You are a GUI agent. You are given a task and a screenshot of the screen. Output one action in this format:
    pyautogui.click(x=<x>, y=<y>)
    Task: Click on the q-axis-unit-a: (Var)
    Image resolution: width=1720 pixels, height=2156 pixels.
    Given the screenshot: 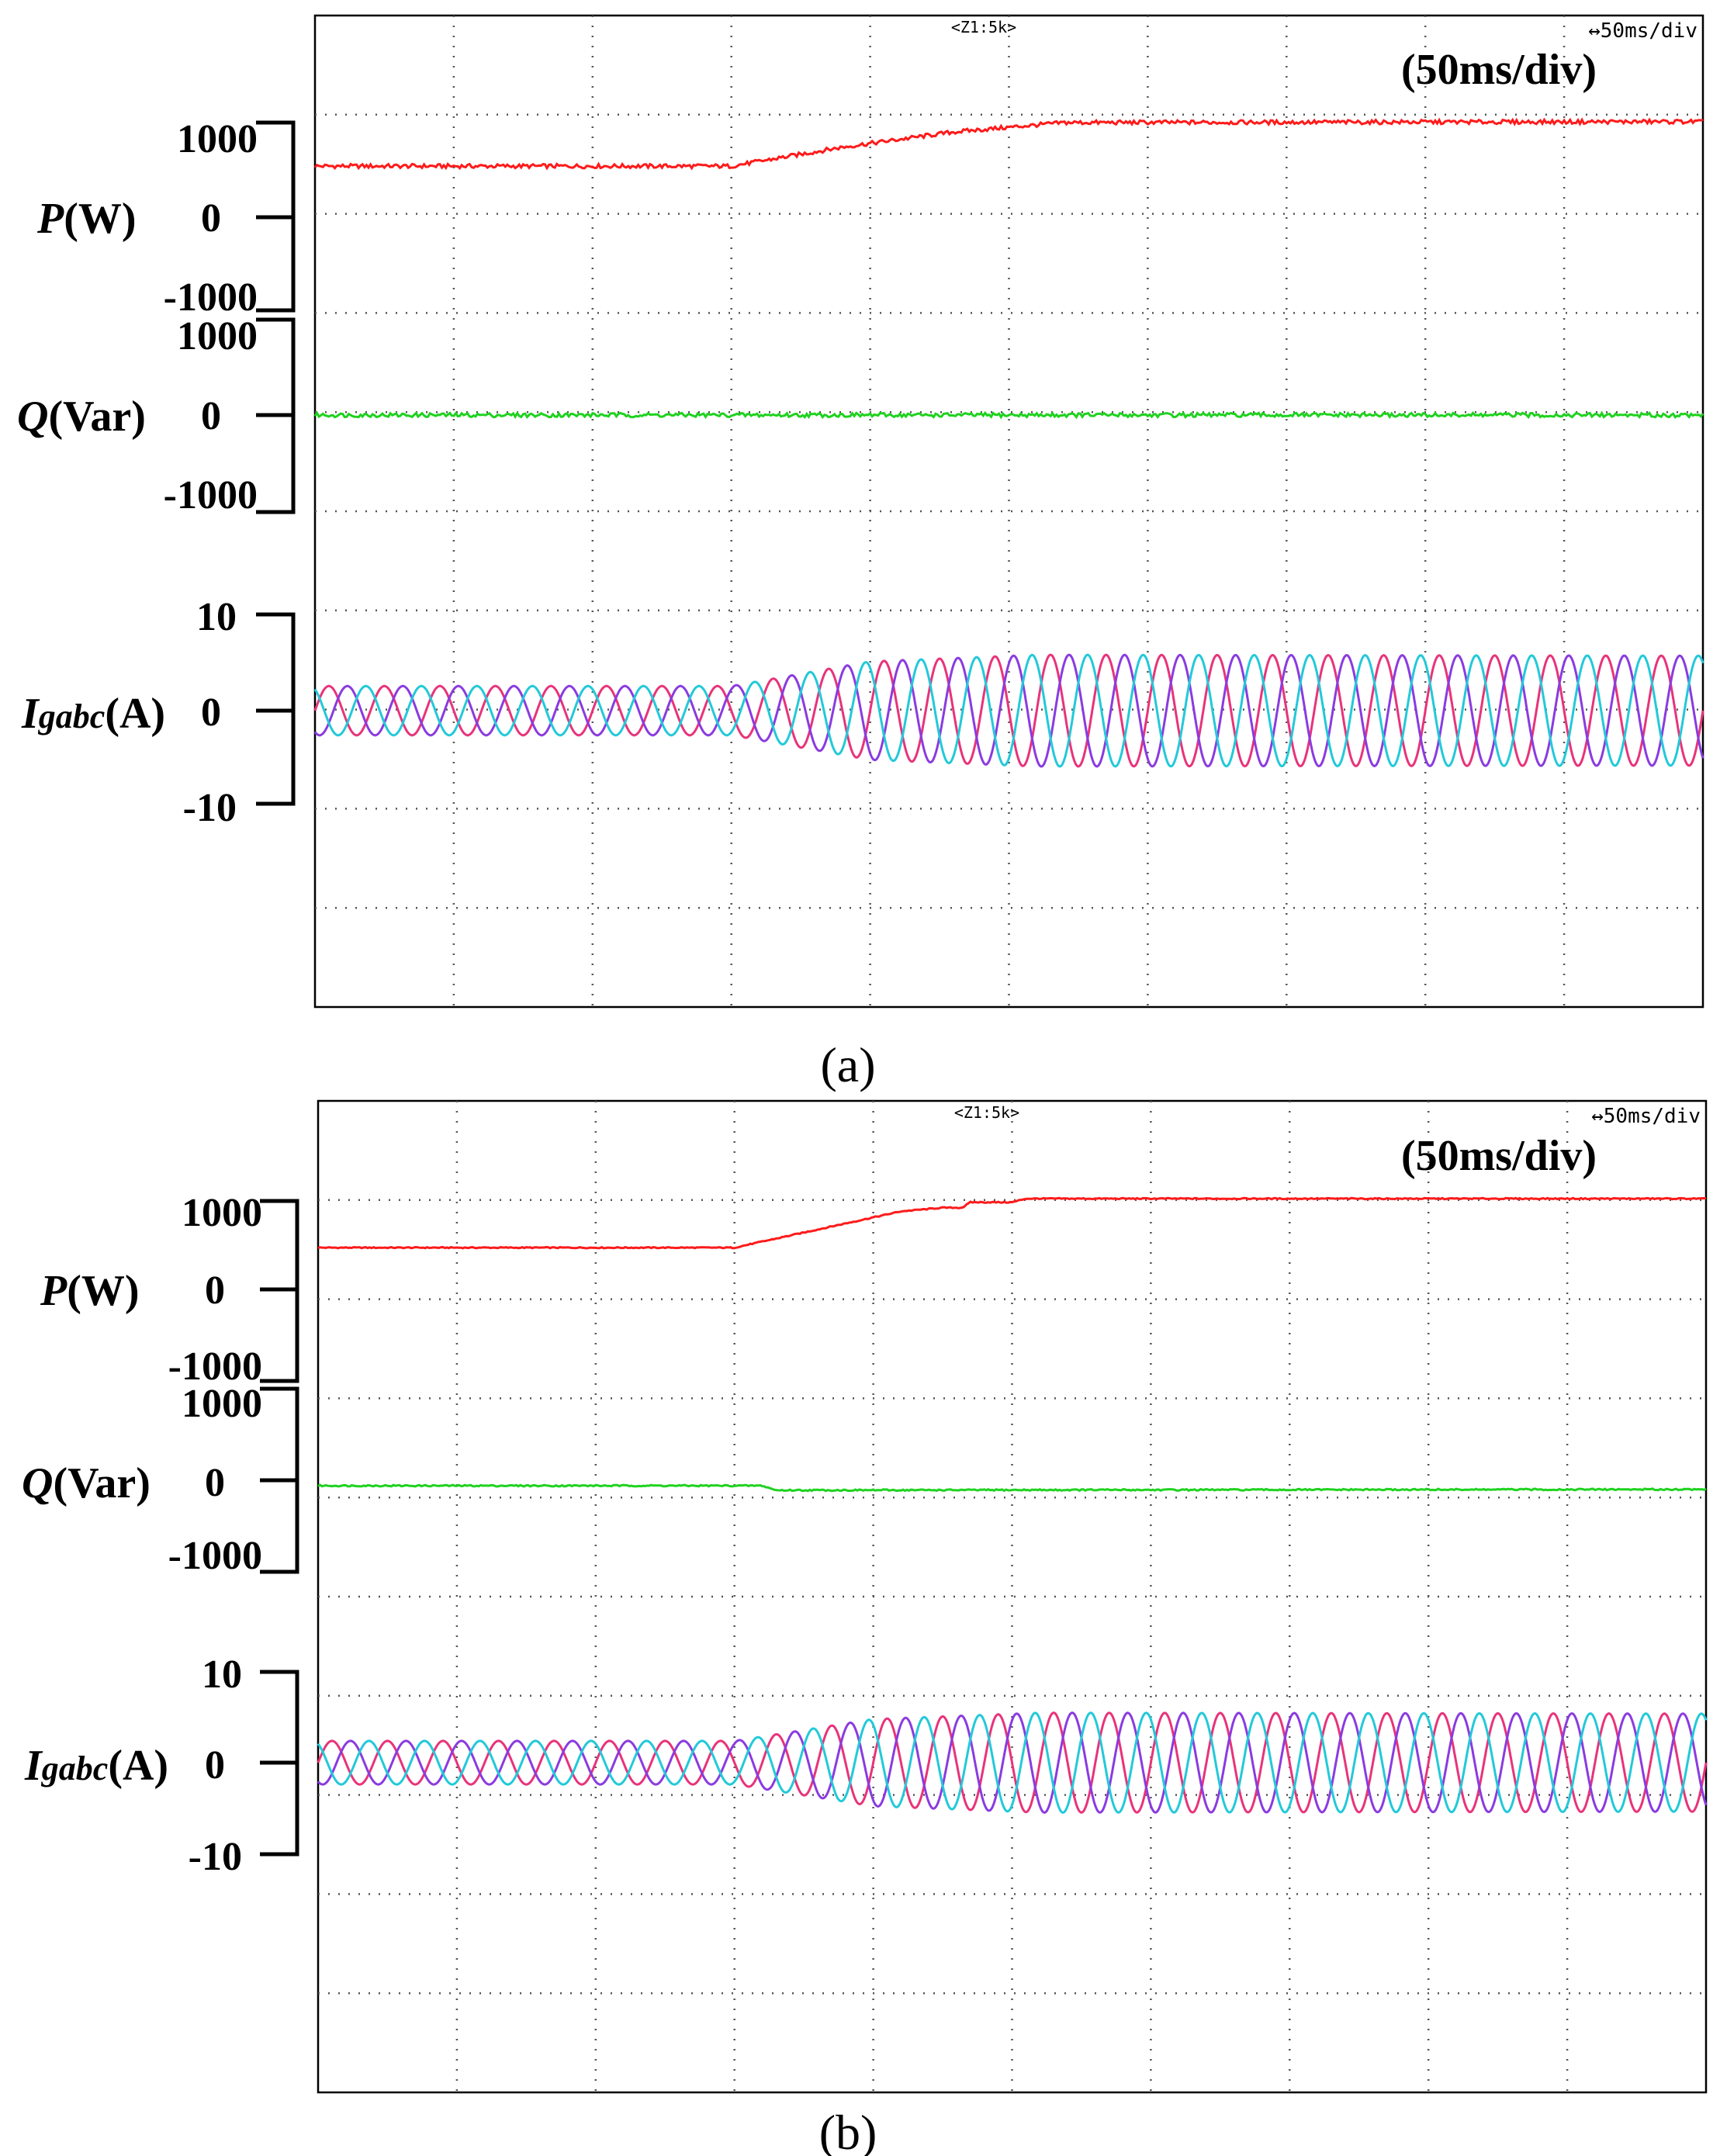 What is the action you would take?
    pyautogui.click(x=96, y=417)
    